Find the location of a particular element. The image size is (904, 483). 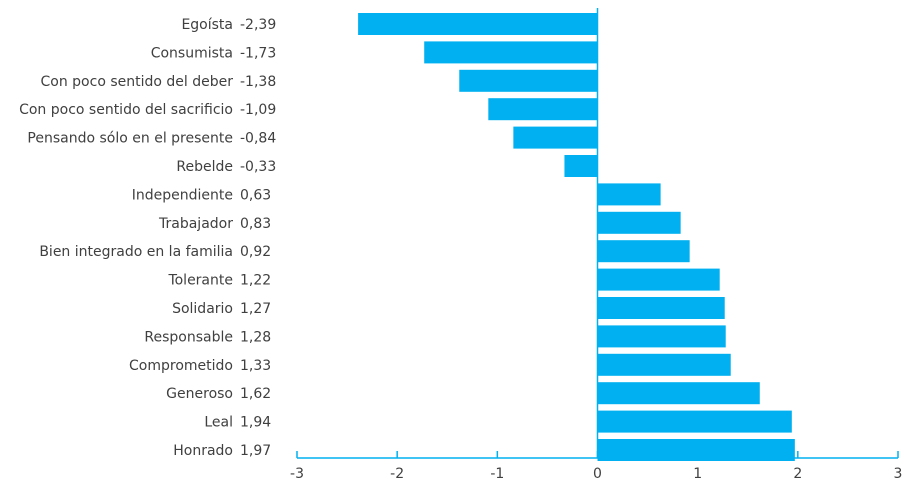

value-label-trabajador: 0,83 is located at coordinates (255, 224).